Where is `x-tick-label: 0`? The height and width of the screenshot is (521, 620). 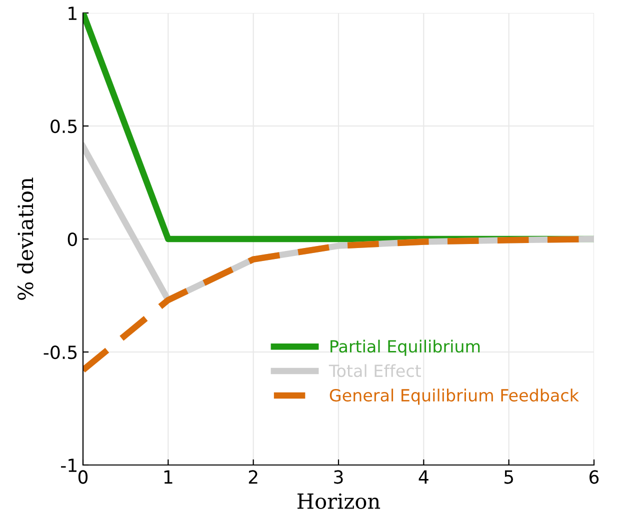 x-tick-label: 0 is located at coordinates (83, 477).